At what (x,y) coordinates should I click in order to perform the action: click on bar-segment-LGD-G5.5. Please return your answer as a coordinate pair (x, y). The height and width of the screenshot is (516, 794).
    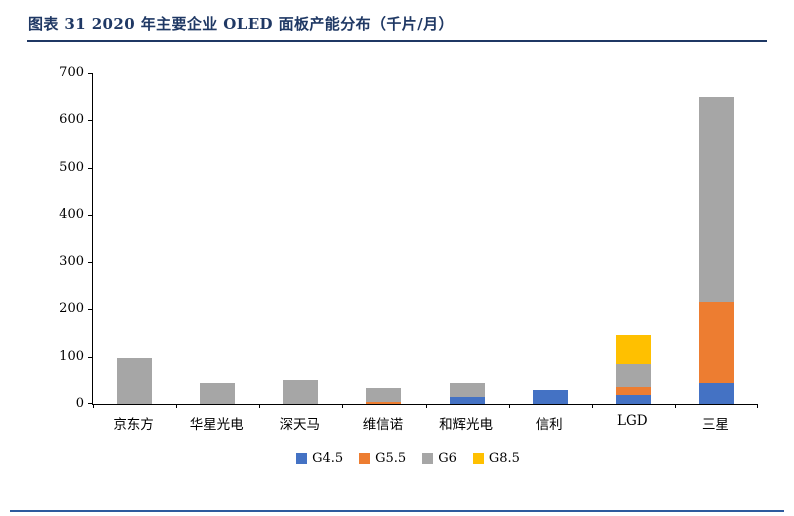
    Looking at the image, I should click on (633, 391).